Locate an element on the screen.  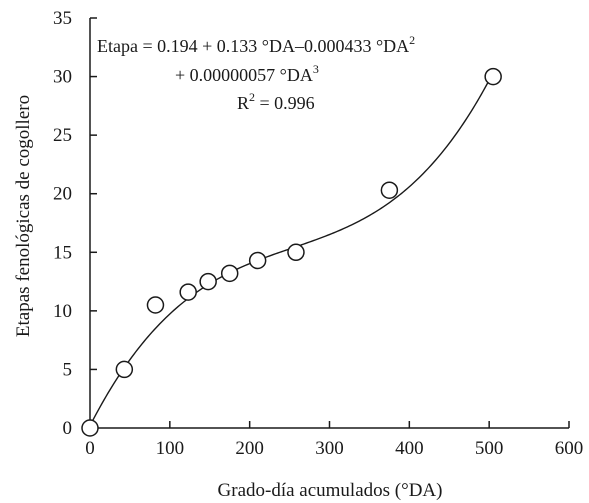
x-tick-label: 200 is located at coordinates (249, 448).